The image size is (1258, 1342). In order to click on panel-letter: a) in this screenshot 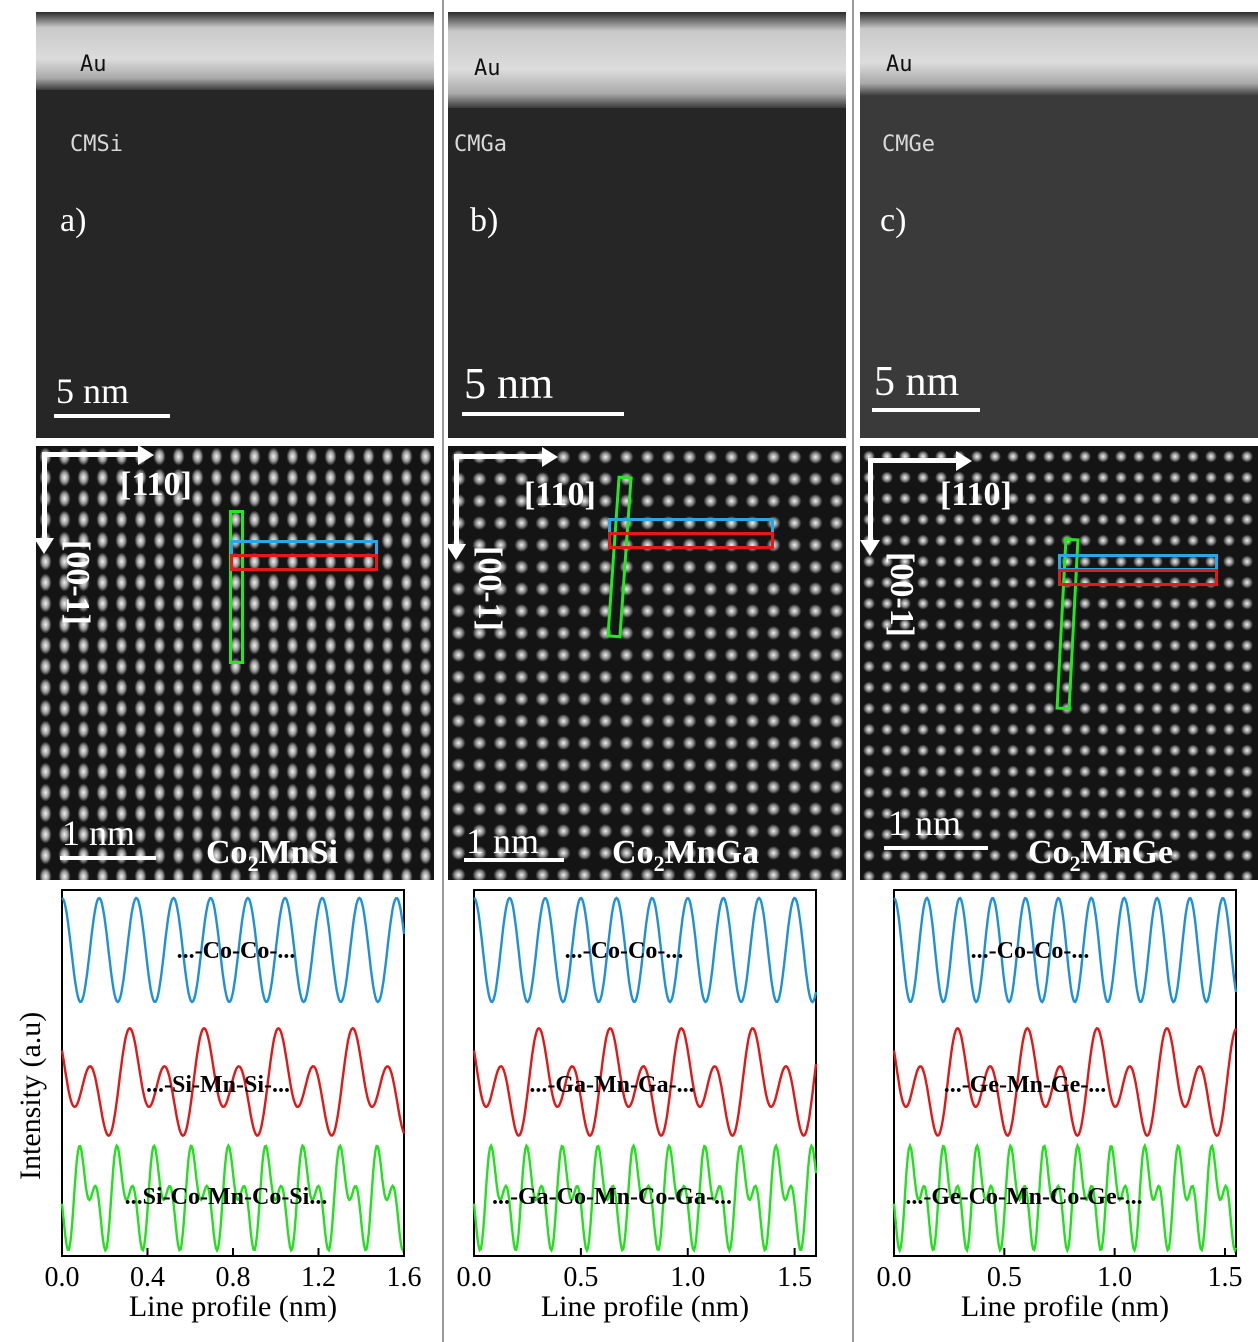, I will do `click(73, 220)`.